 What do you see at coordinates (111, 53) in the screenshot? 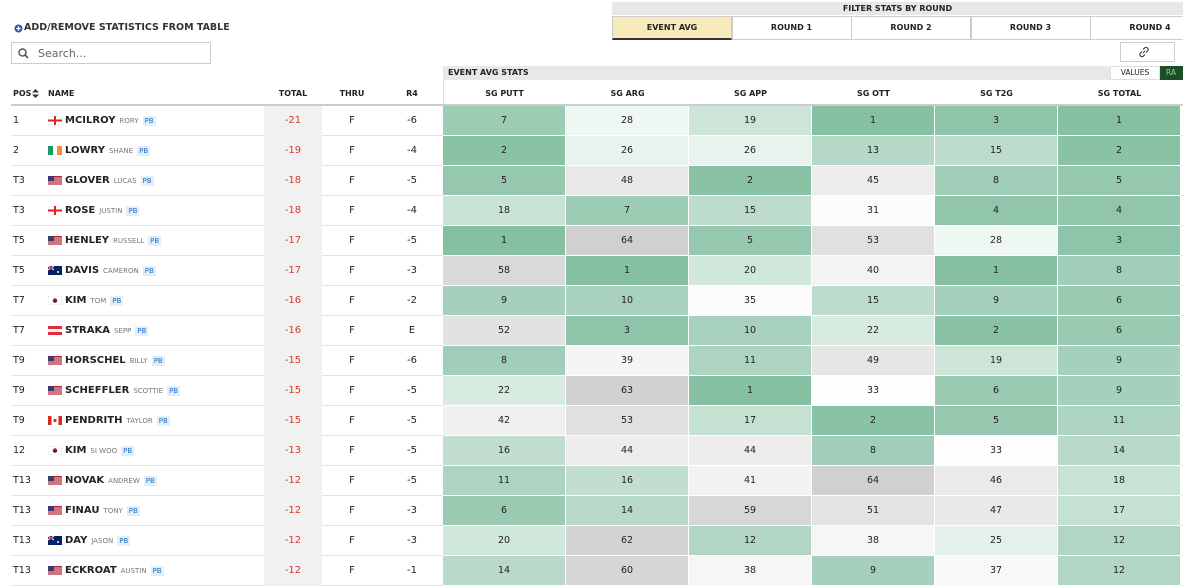
I see `search-box` at bounding box center [111, 53].